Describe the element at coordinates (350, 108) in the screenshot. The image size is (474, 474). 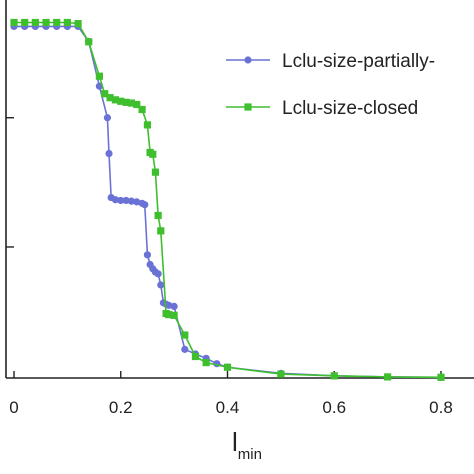
I see `legend-label-1: Lclu-size-closed` at that location.